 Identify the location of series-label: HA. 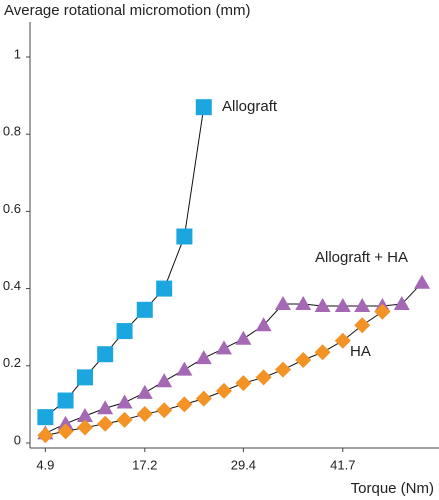
(360, 351).